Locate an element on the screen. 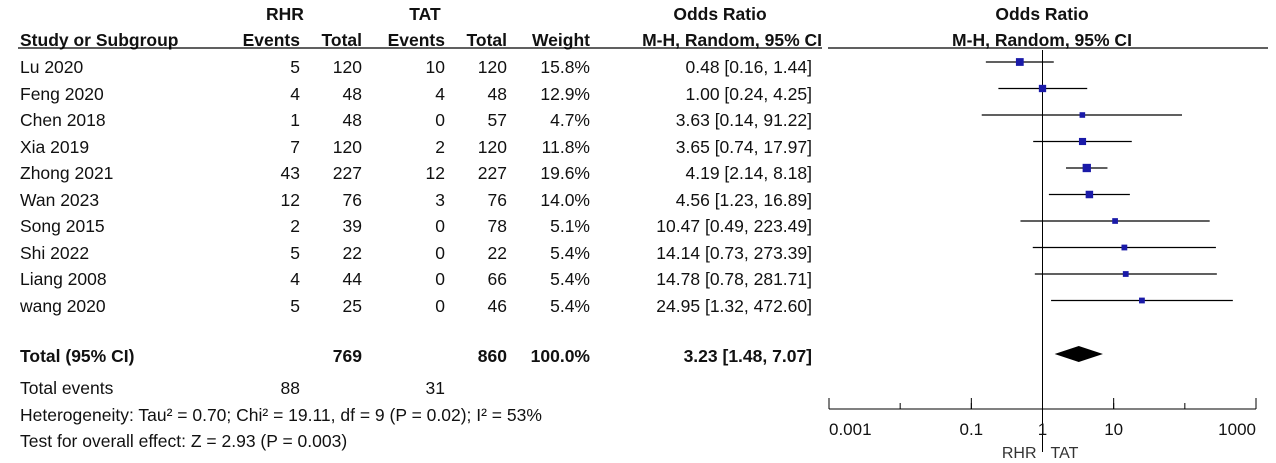  row-ci: 24.95 [1.32, 472.60] is located at coordinates (734, 305).